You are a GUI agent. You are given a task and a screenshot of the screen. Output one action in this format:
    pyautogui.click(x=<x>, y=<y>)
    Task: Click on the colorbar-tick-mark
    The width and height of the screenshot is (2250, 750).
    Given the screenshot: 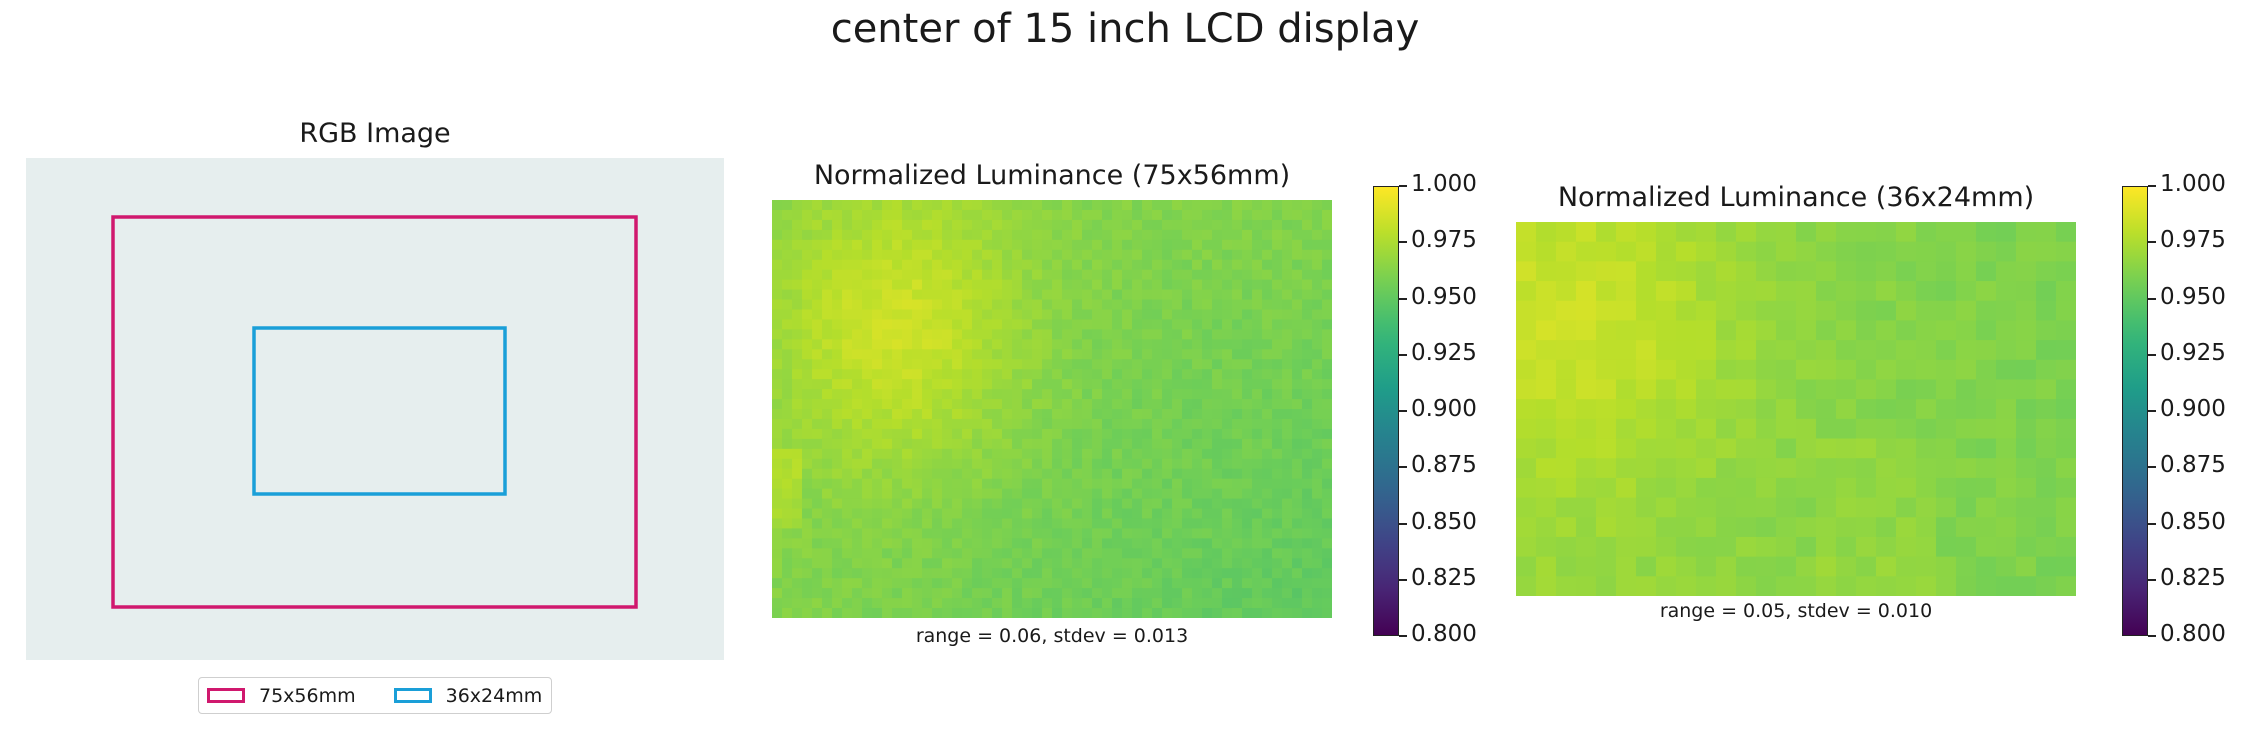 What is the action you would take?
    pyautogui.click(x=1403, y=579)
    